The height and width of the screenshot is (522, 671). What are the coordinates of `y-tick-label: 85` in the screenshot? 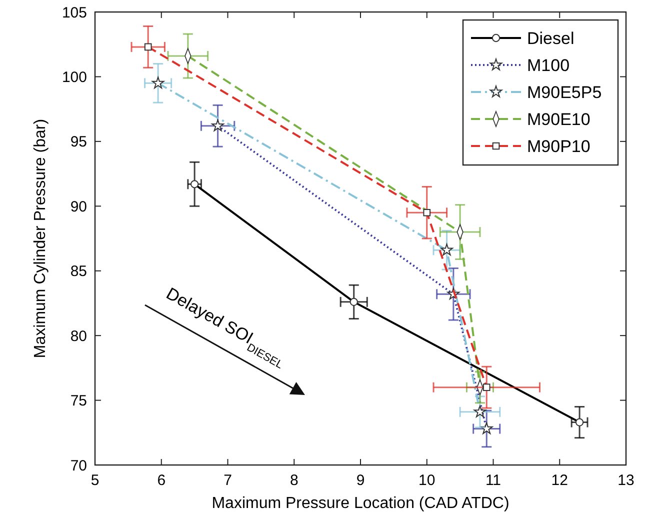 It's located at (78, 271).